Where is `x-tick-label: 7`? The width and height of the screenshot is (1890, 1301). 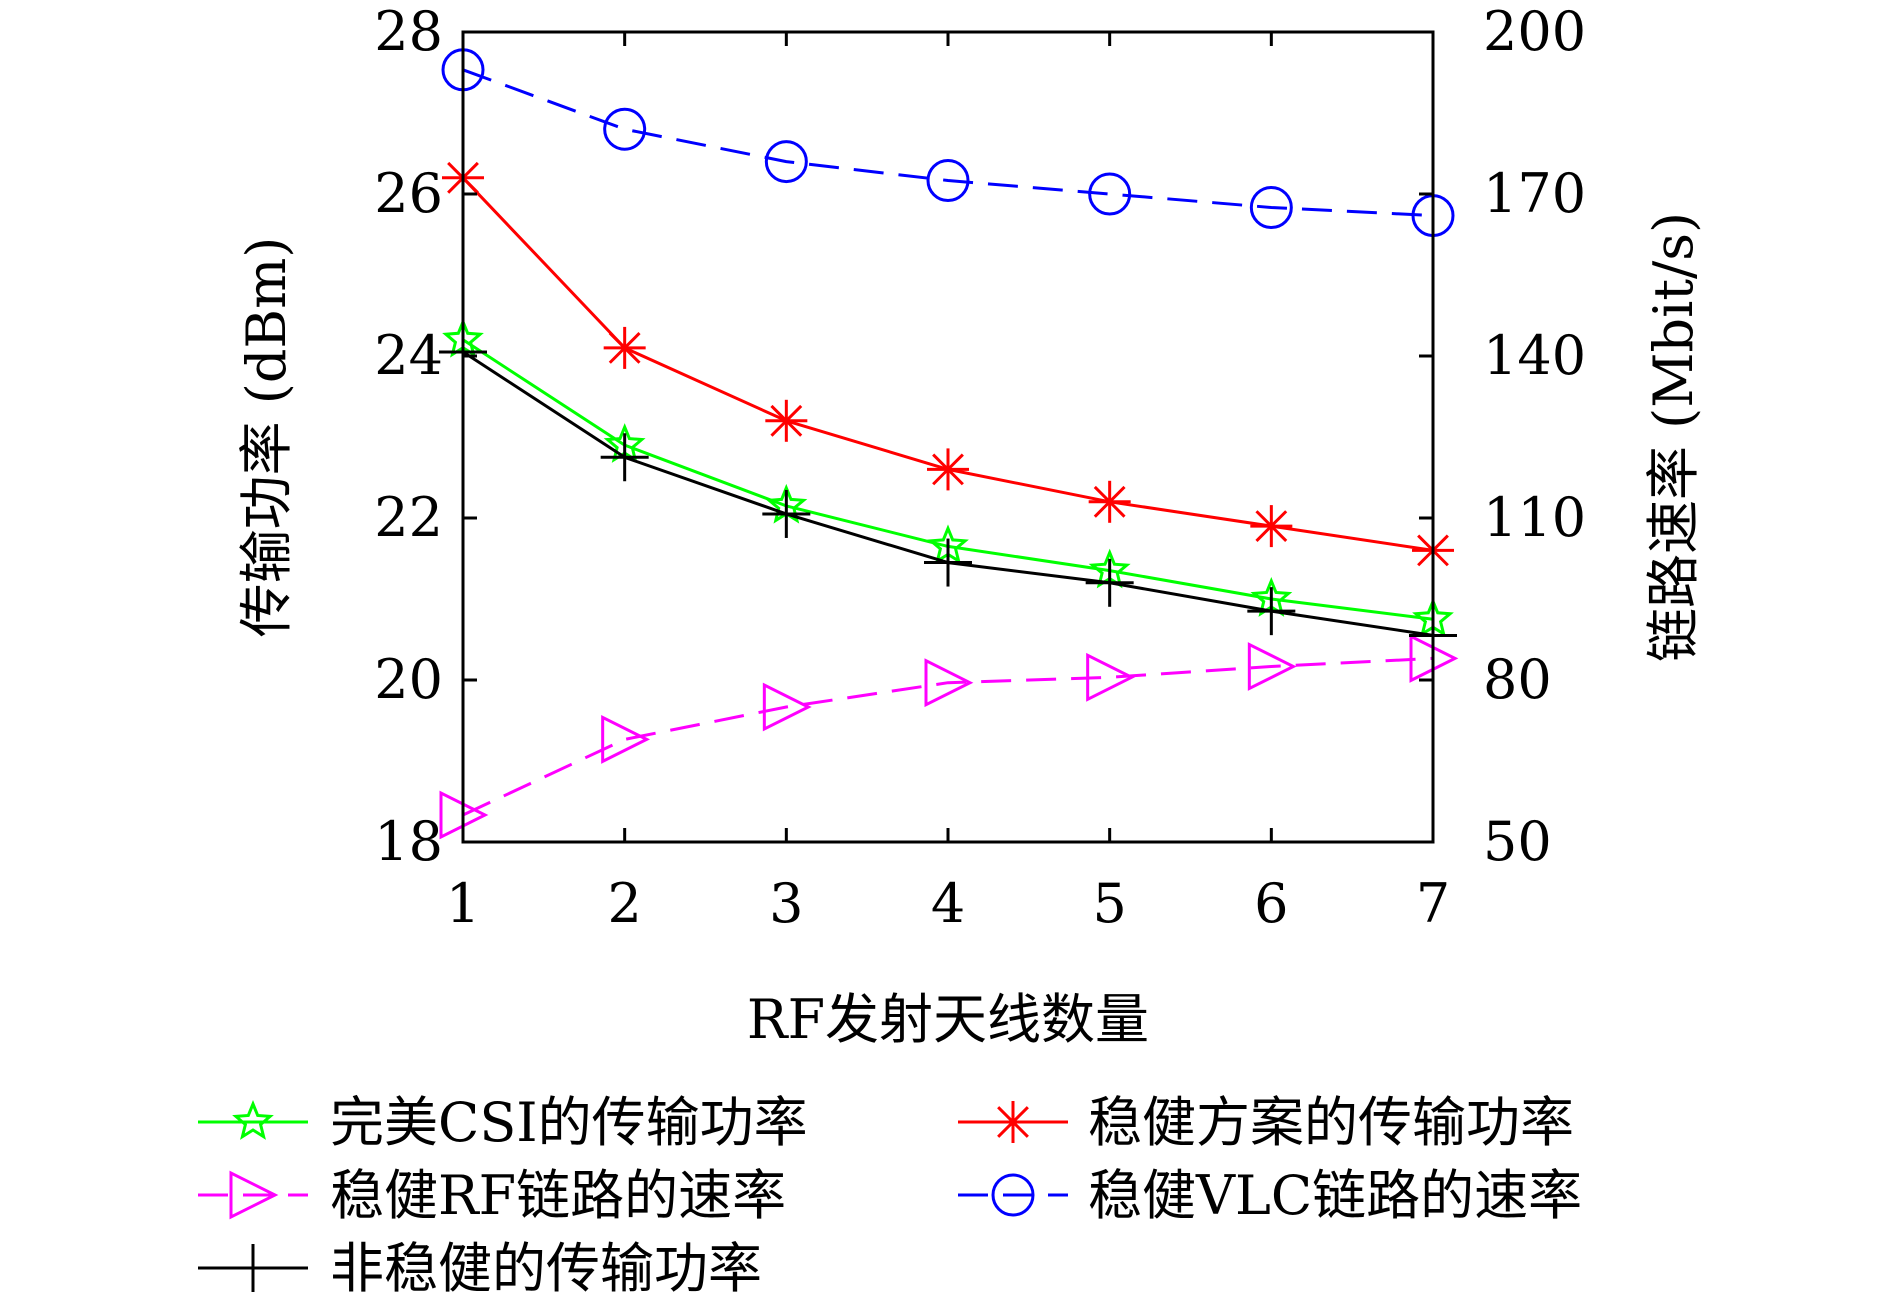
x-tick-label: 7 is located at coordinates (1433, 903).